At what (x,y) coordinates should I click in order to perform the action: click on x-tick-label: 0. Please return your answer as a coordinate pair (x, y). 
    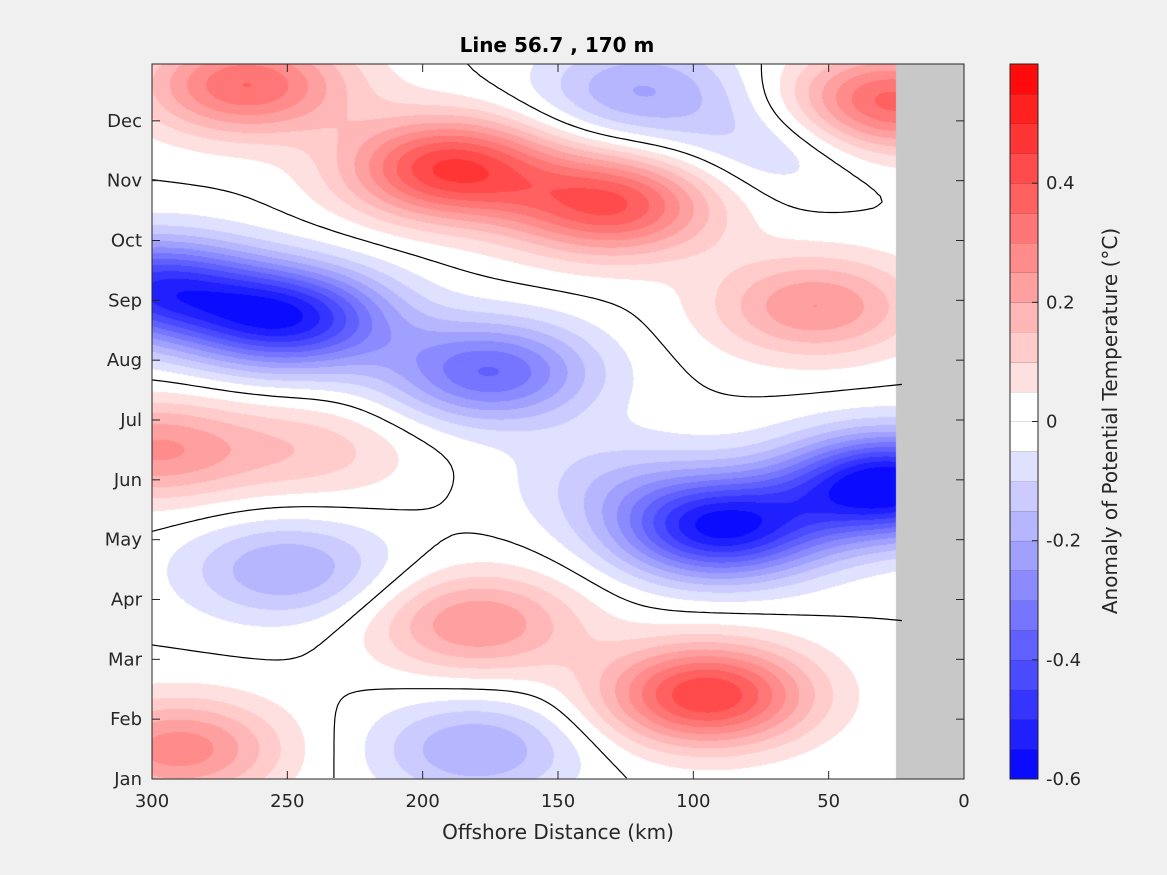
    Looking at the image, I should click on (963, 801).